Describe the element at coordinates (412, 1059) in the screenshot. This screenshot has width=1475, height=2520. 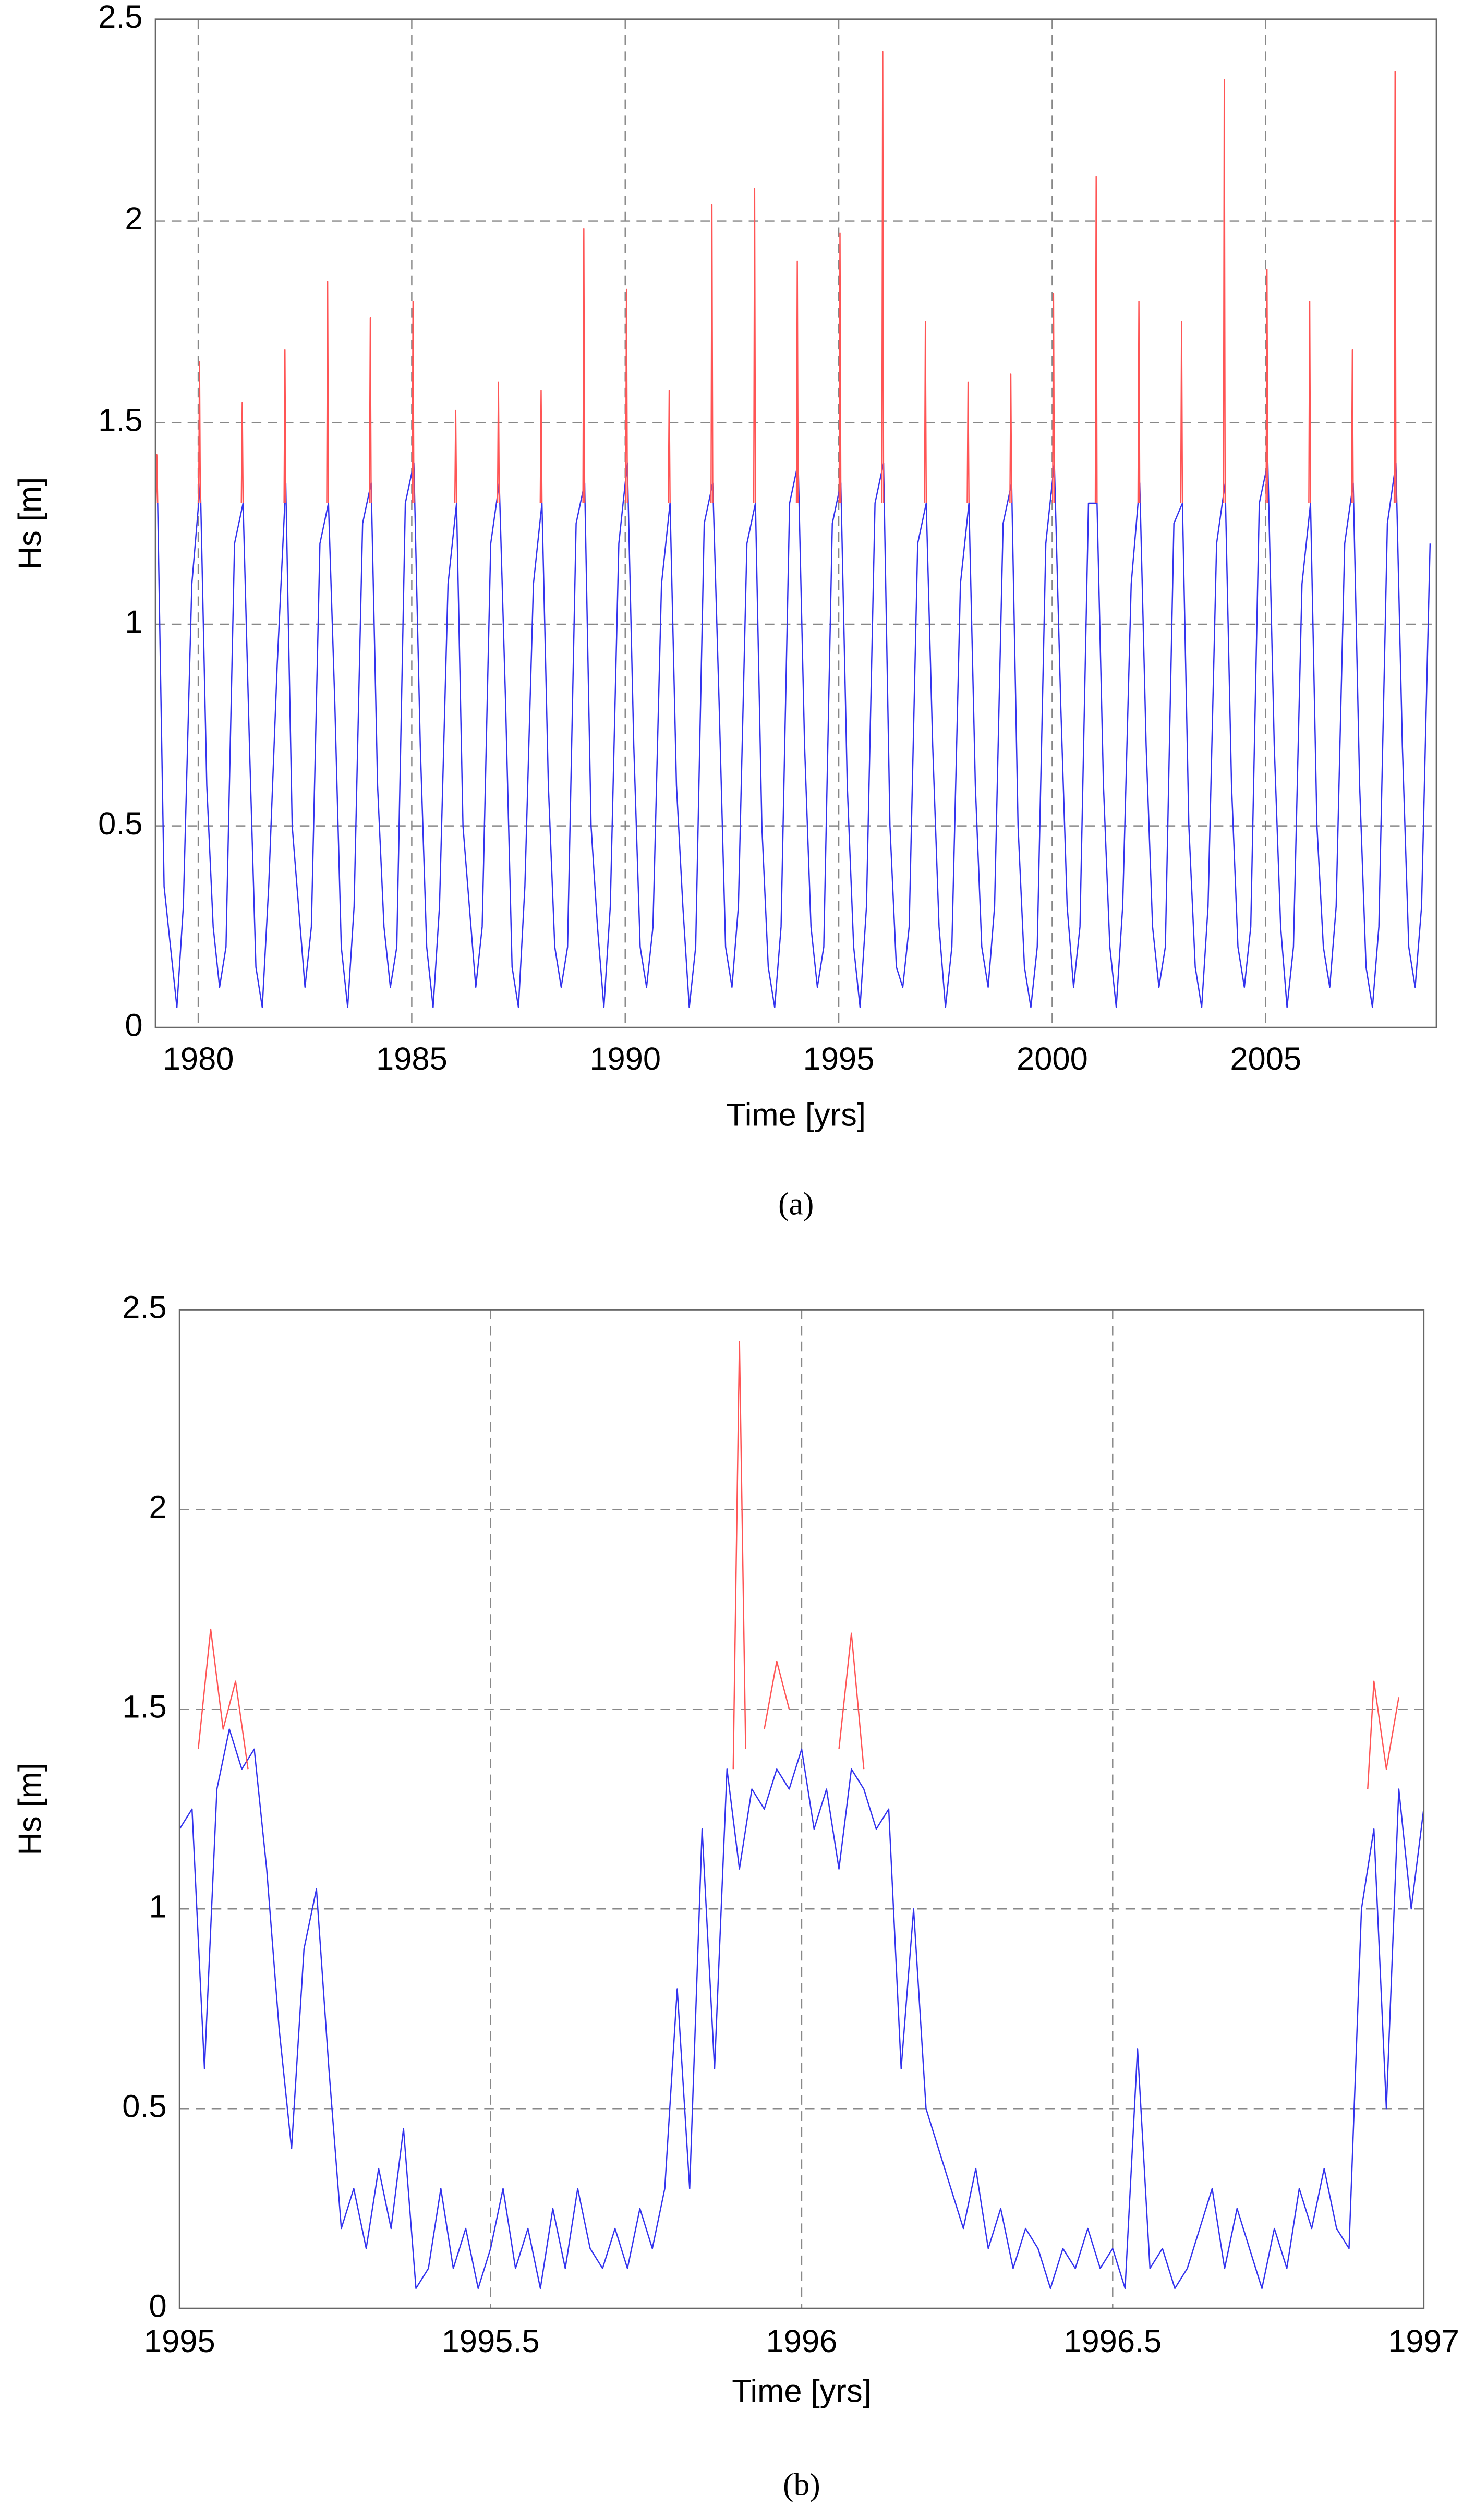
I see `x-tick-label: 1985` at that location.